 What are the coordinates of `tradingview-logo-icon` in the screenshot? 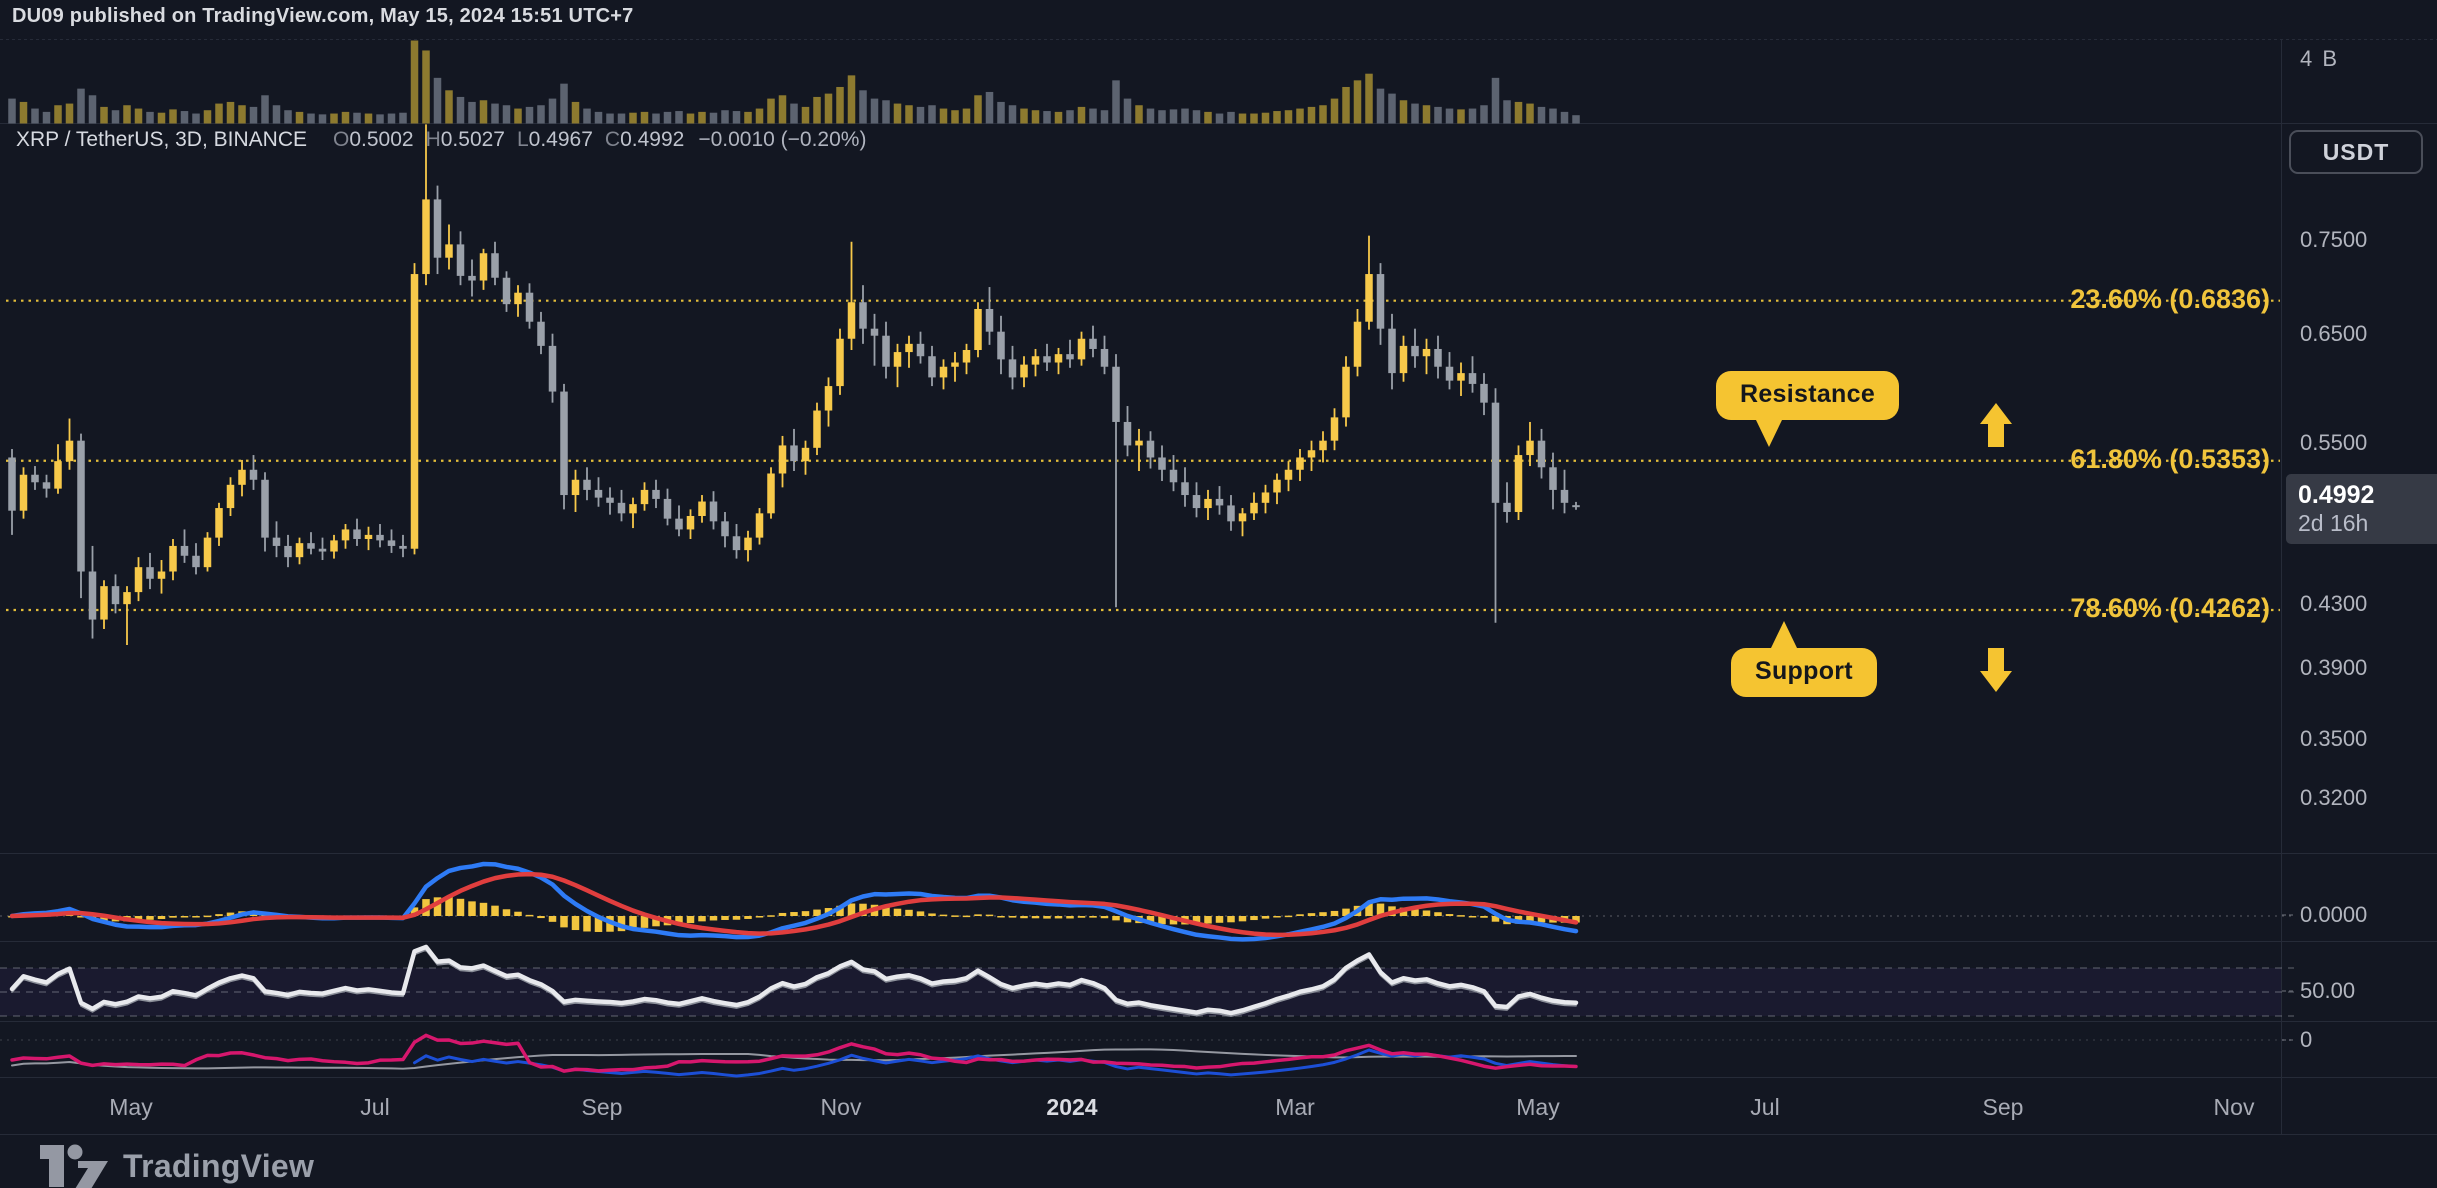 It's located at (74, 1166).